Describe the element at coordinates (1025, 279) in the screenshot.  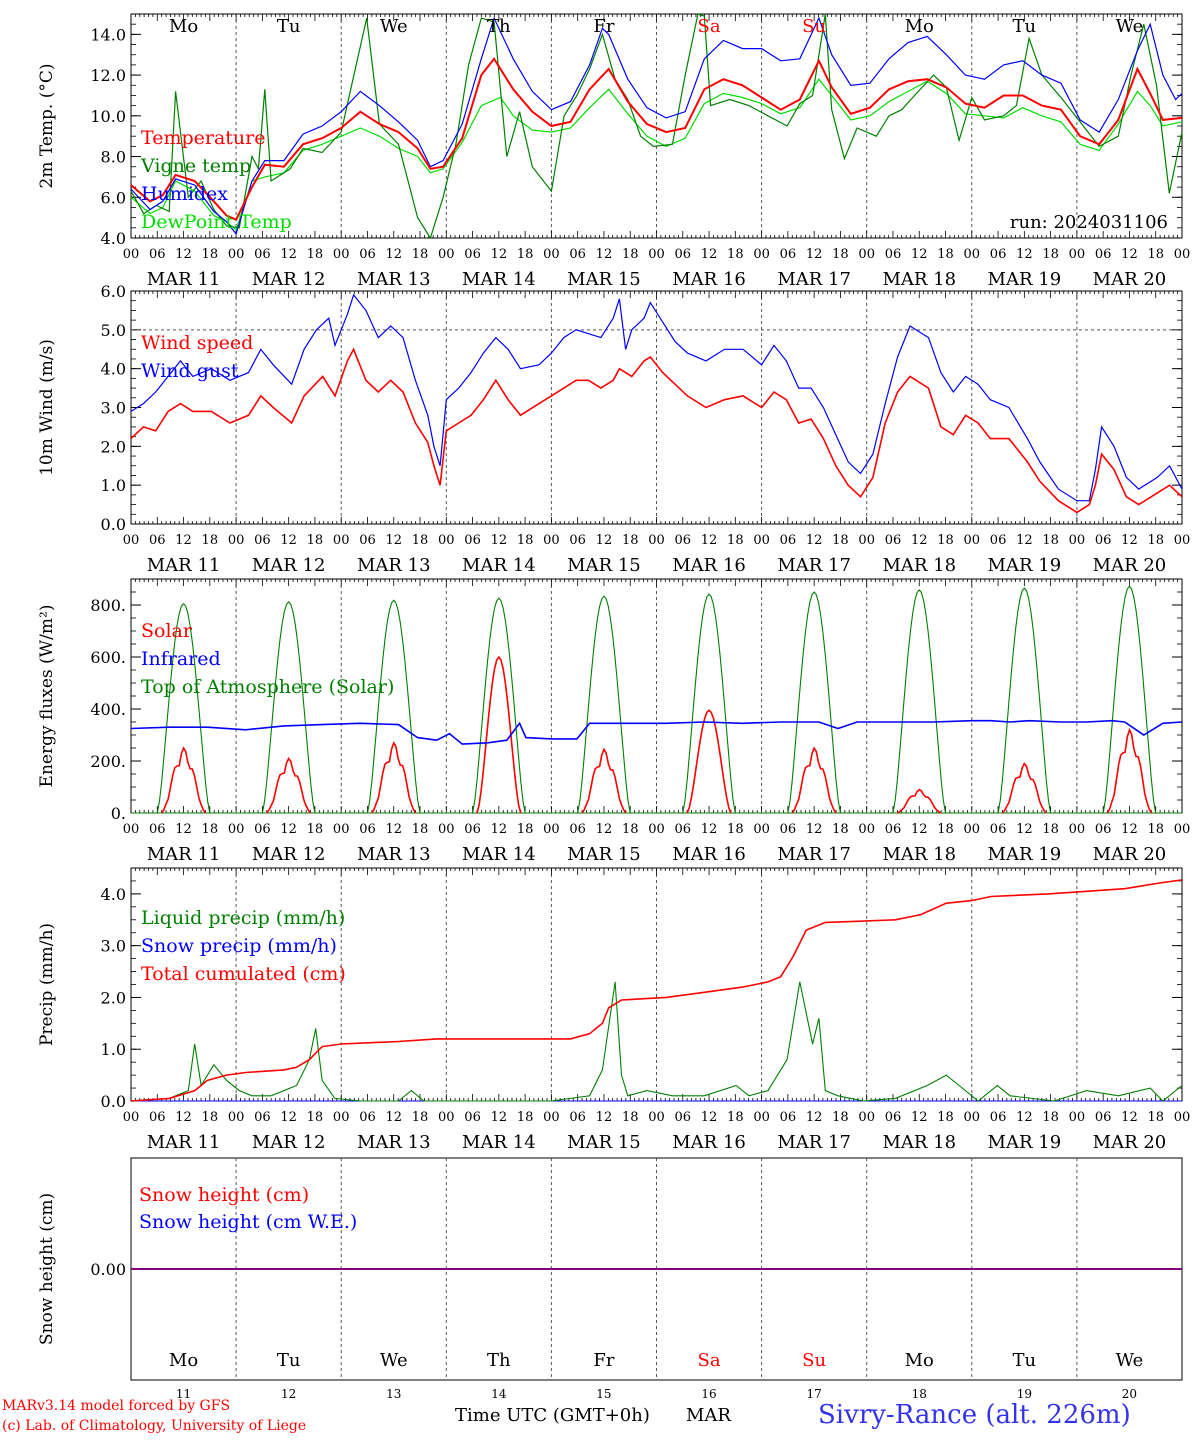
I see `date-label-0: MAR 19` at that location.